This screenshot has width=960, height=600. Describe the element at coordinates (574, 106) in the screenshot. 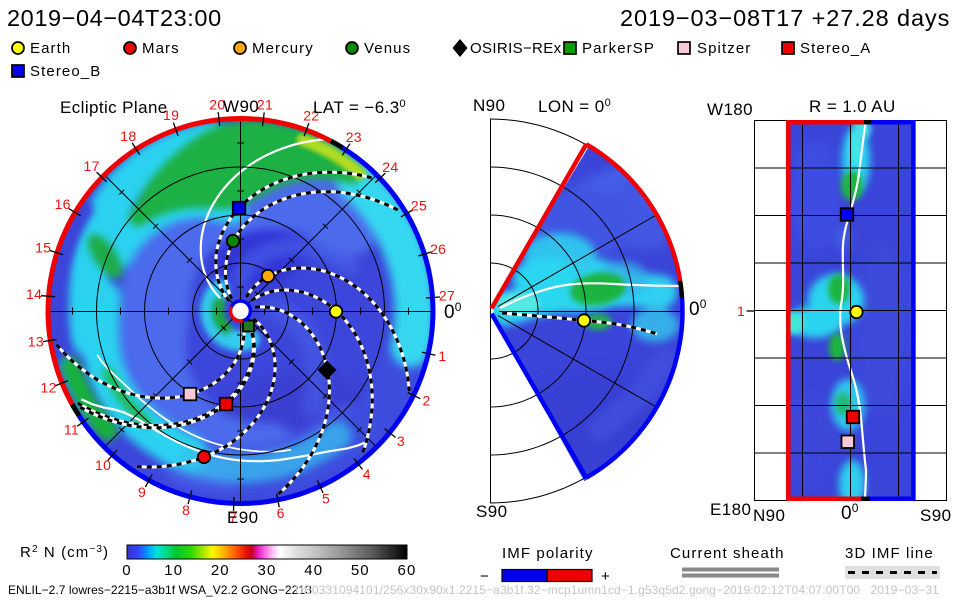

I see `svg-text: LON = 00` at that location.